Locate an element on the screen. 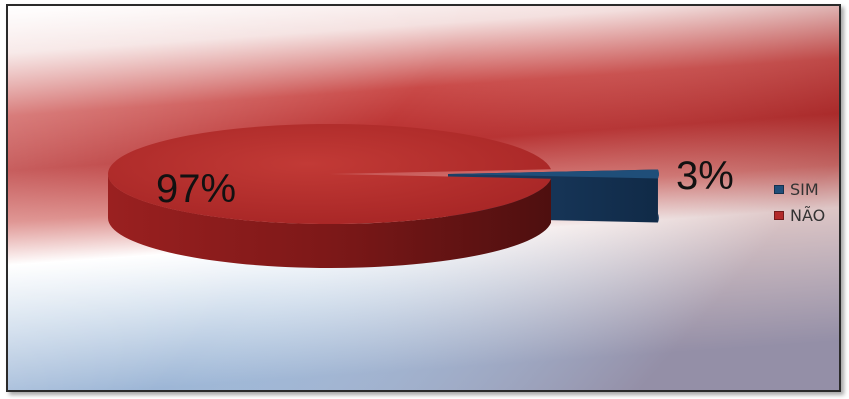 The image size is (849, 399). data-label-nao: 97% is located at coordinates (196, 189).